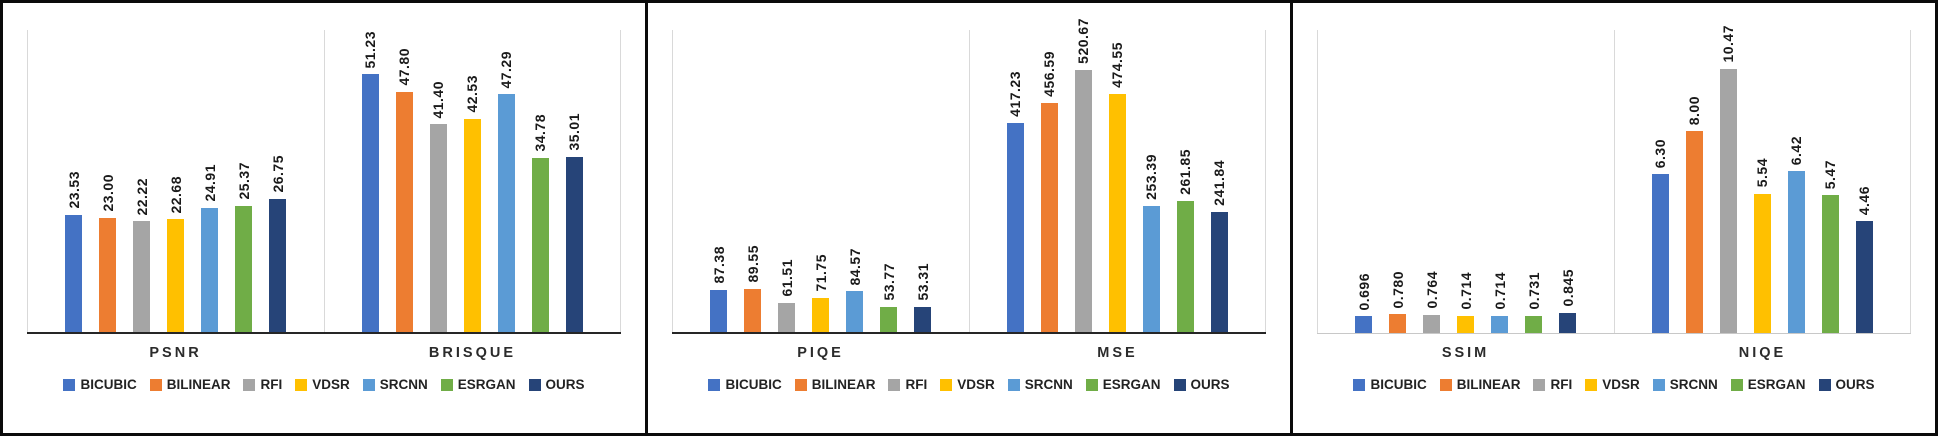  I want to click on bar-value-label: 41.40, so click(438, 99).